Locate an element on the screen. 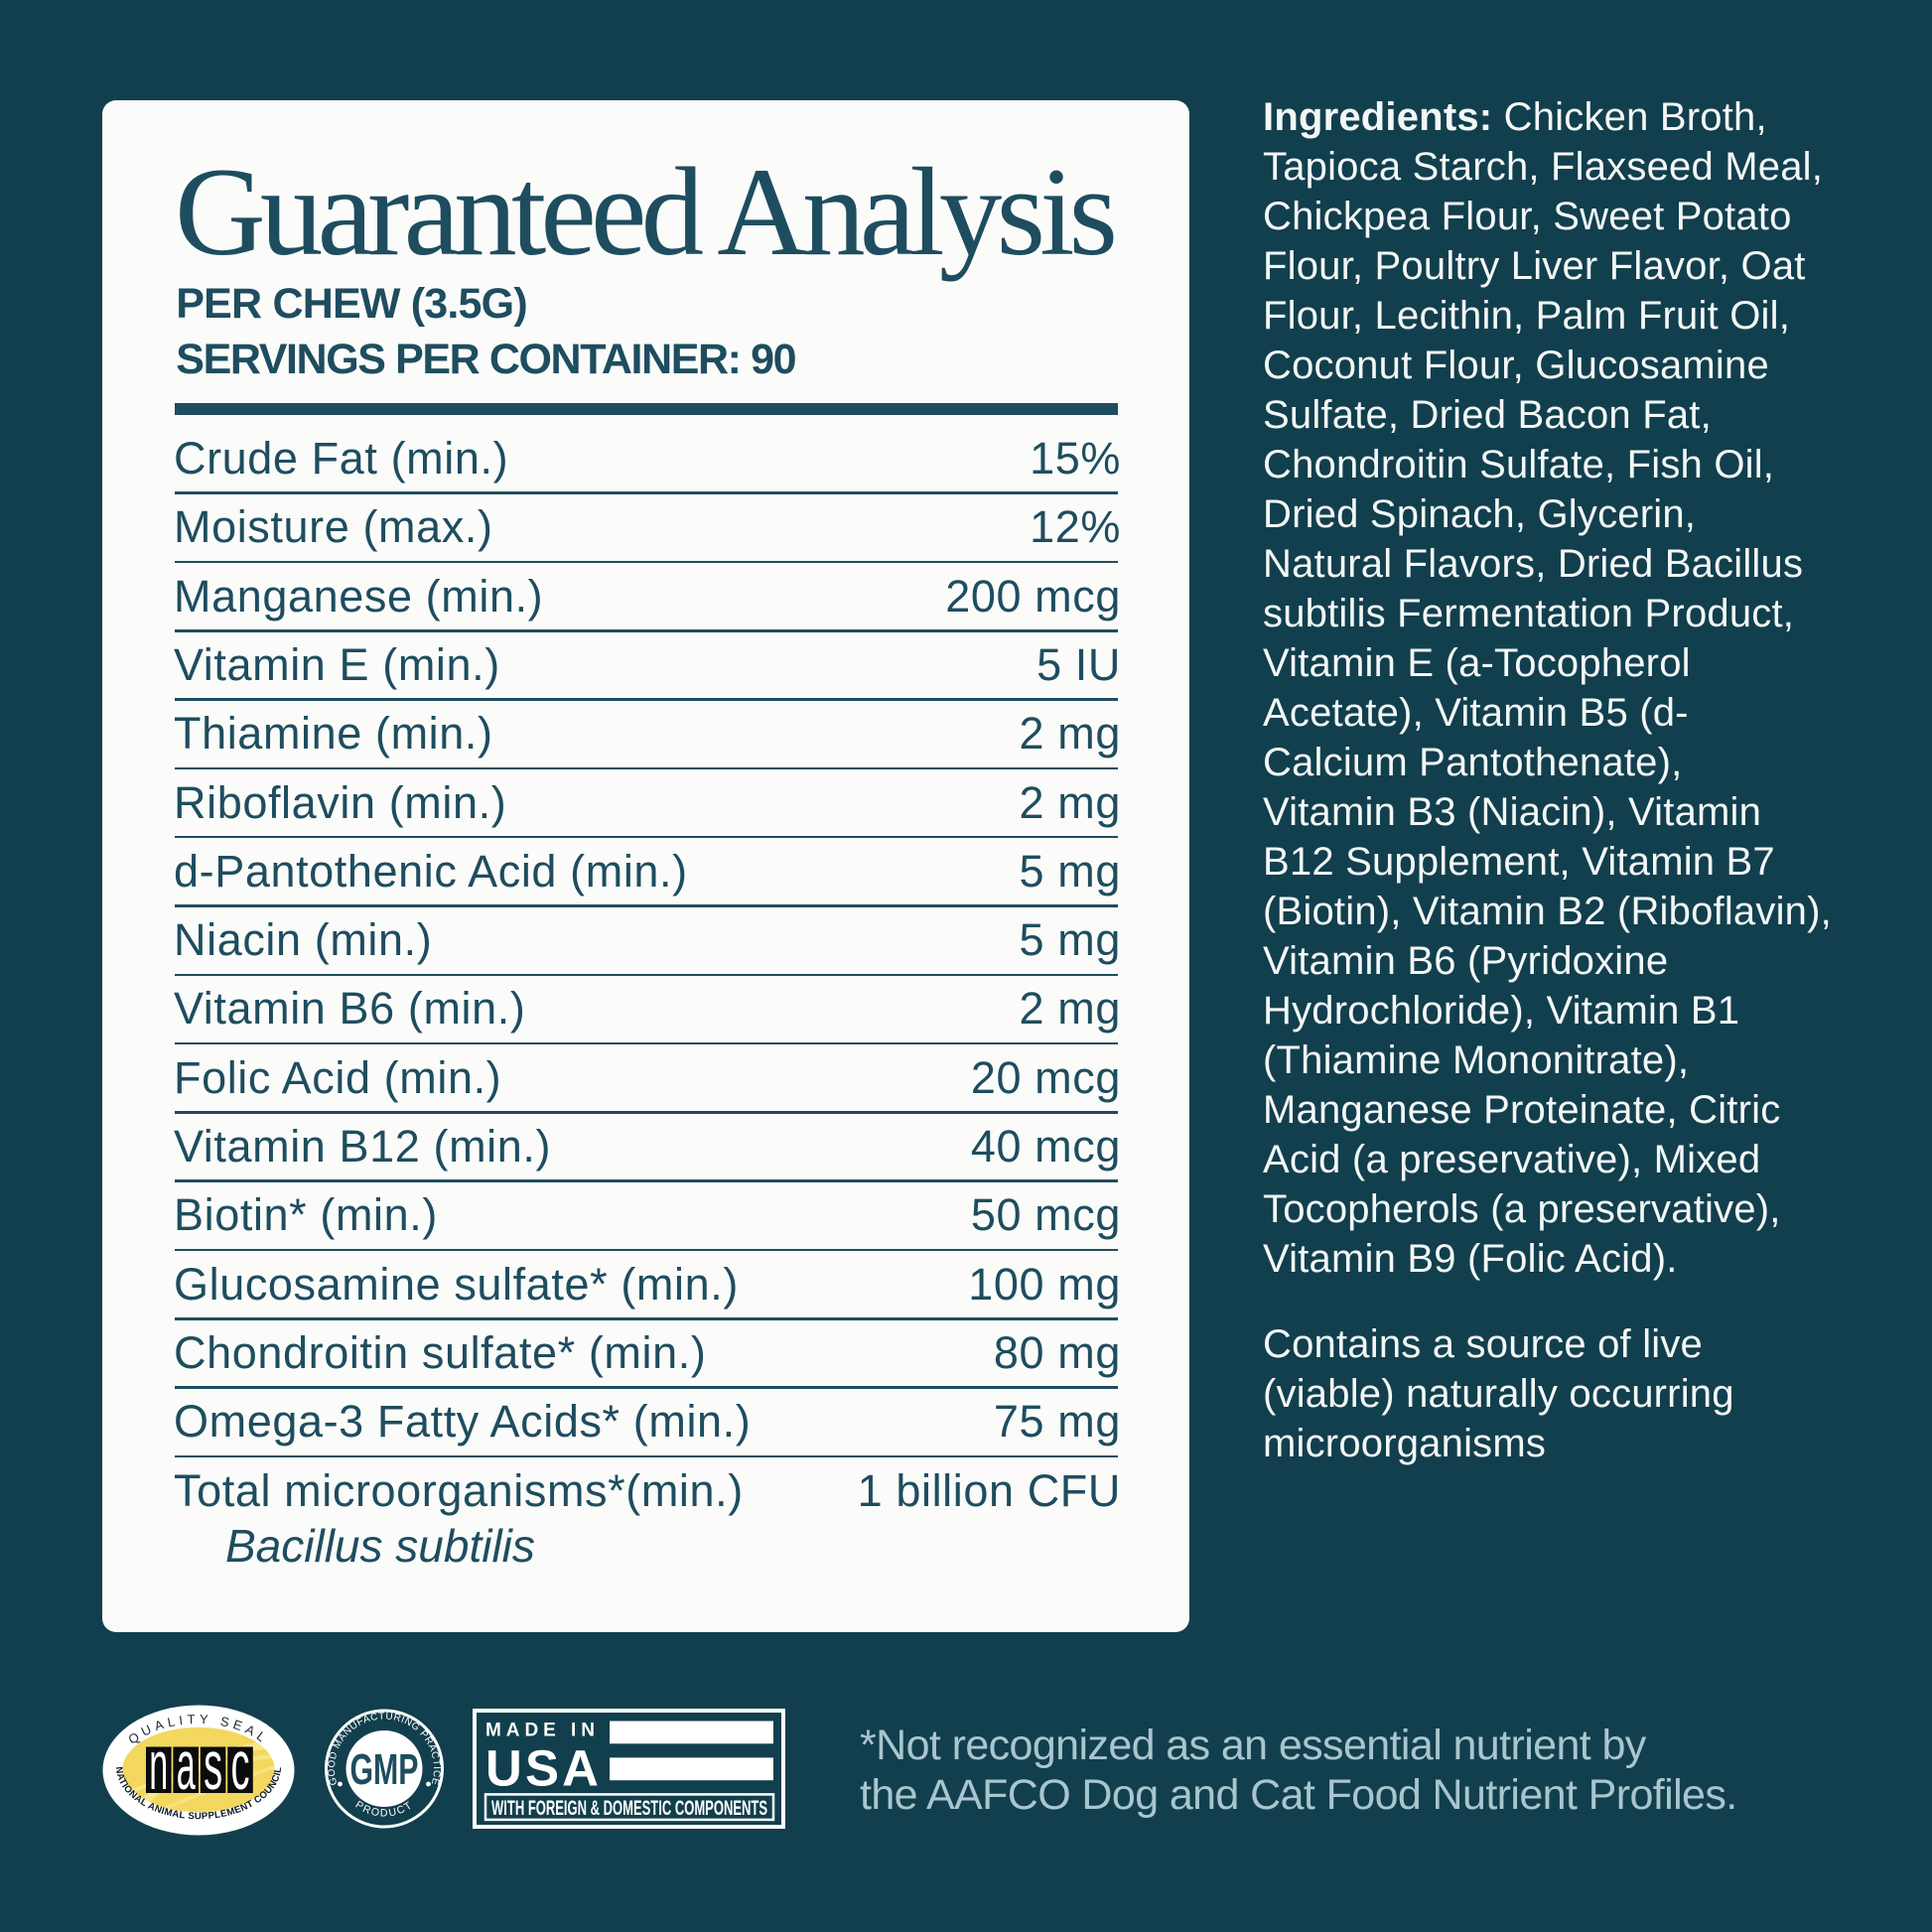 The width and height of the screenshot is (1932, 1932). svg-text: s is located at coordinates (213, 1765).